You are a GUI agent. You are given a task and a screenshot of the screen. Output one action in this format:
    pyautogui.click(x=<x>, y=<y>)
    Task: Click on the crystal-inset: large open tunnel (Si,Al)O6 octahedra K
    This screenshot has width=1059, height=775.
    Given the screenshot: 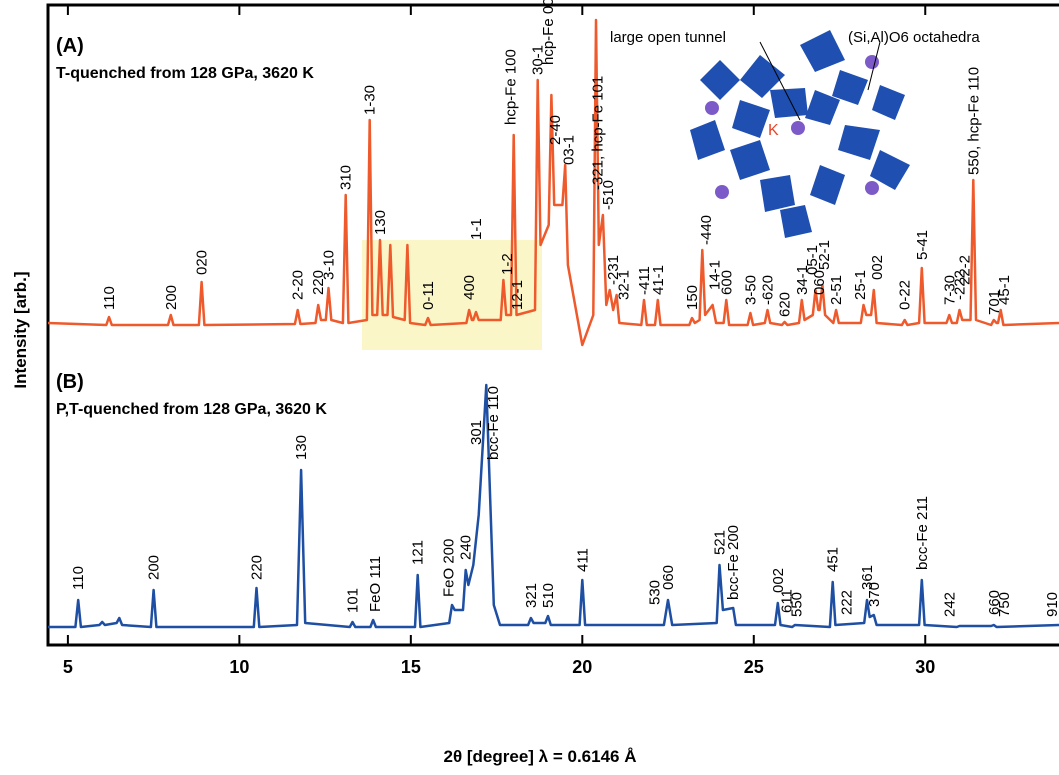 What is the action you would take?
    pyautogui.click(x=795, y=133)
    